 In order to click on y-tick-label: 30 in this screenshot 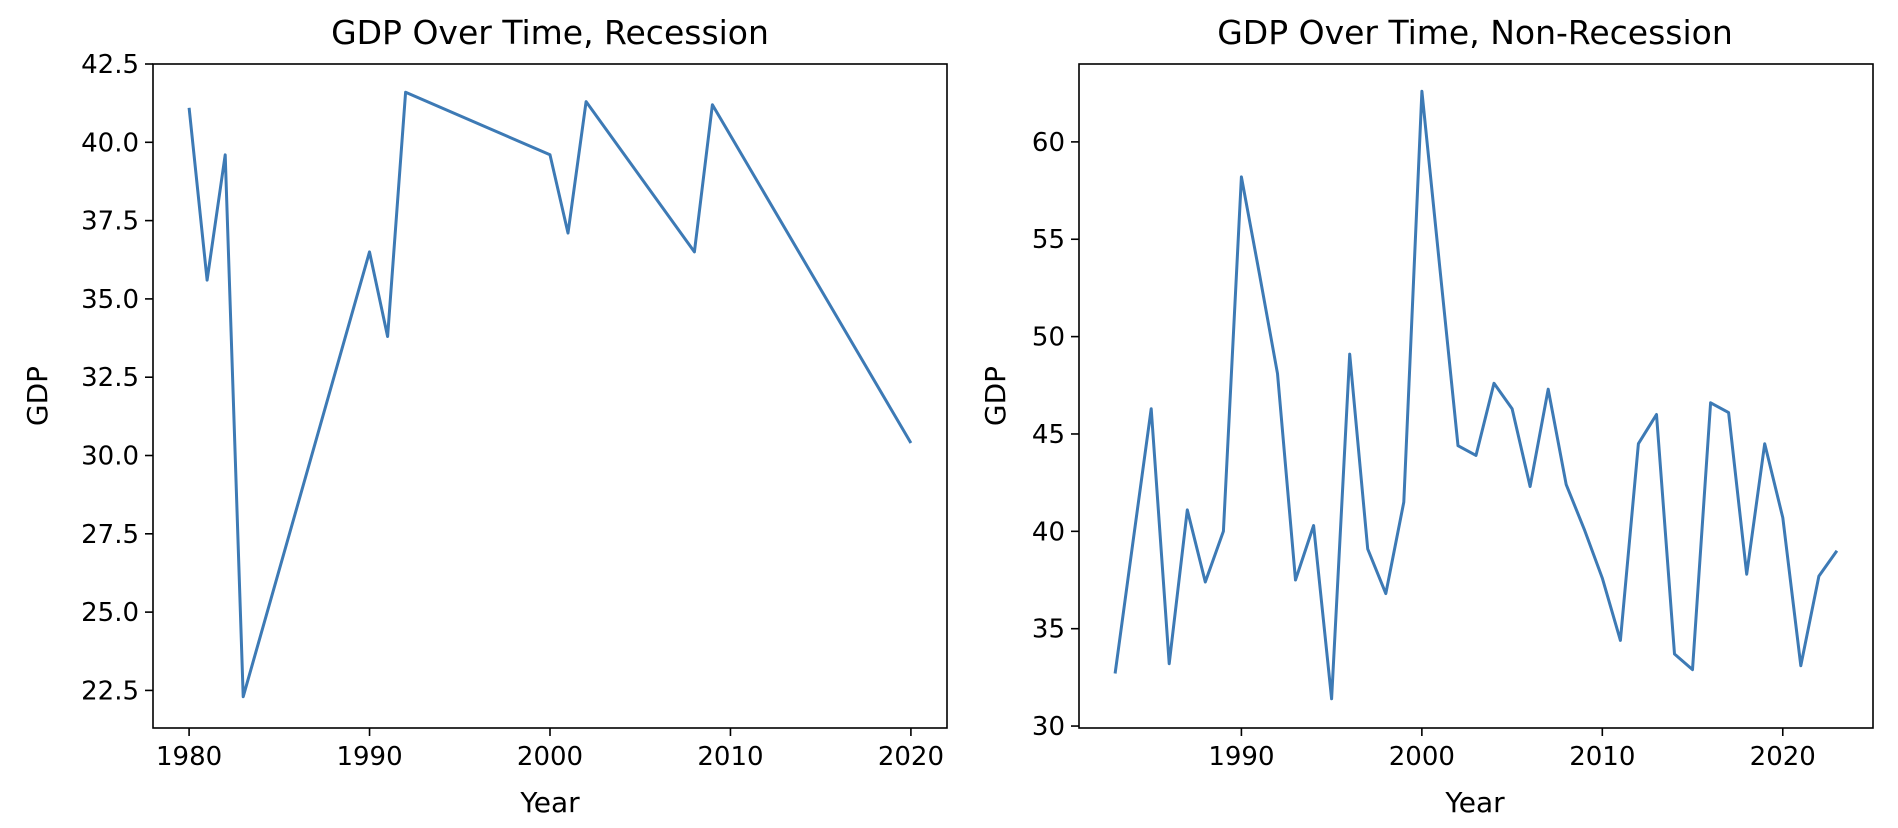, I will do `click(1048, 727)`.